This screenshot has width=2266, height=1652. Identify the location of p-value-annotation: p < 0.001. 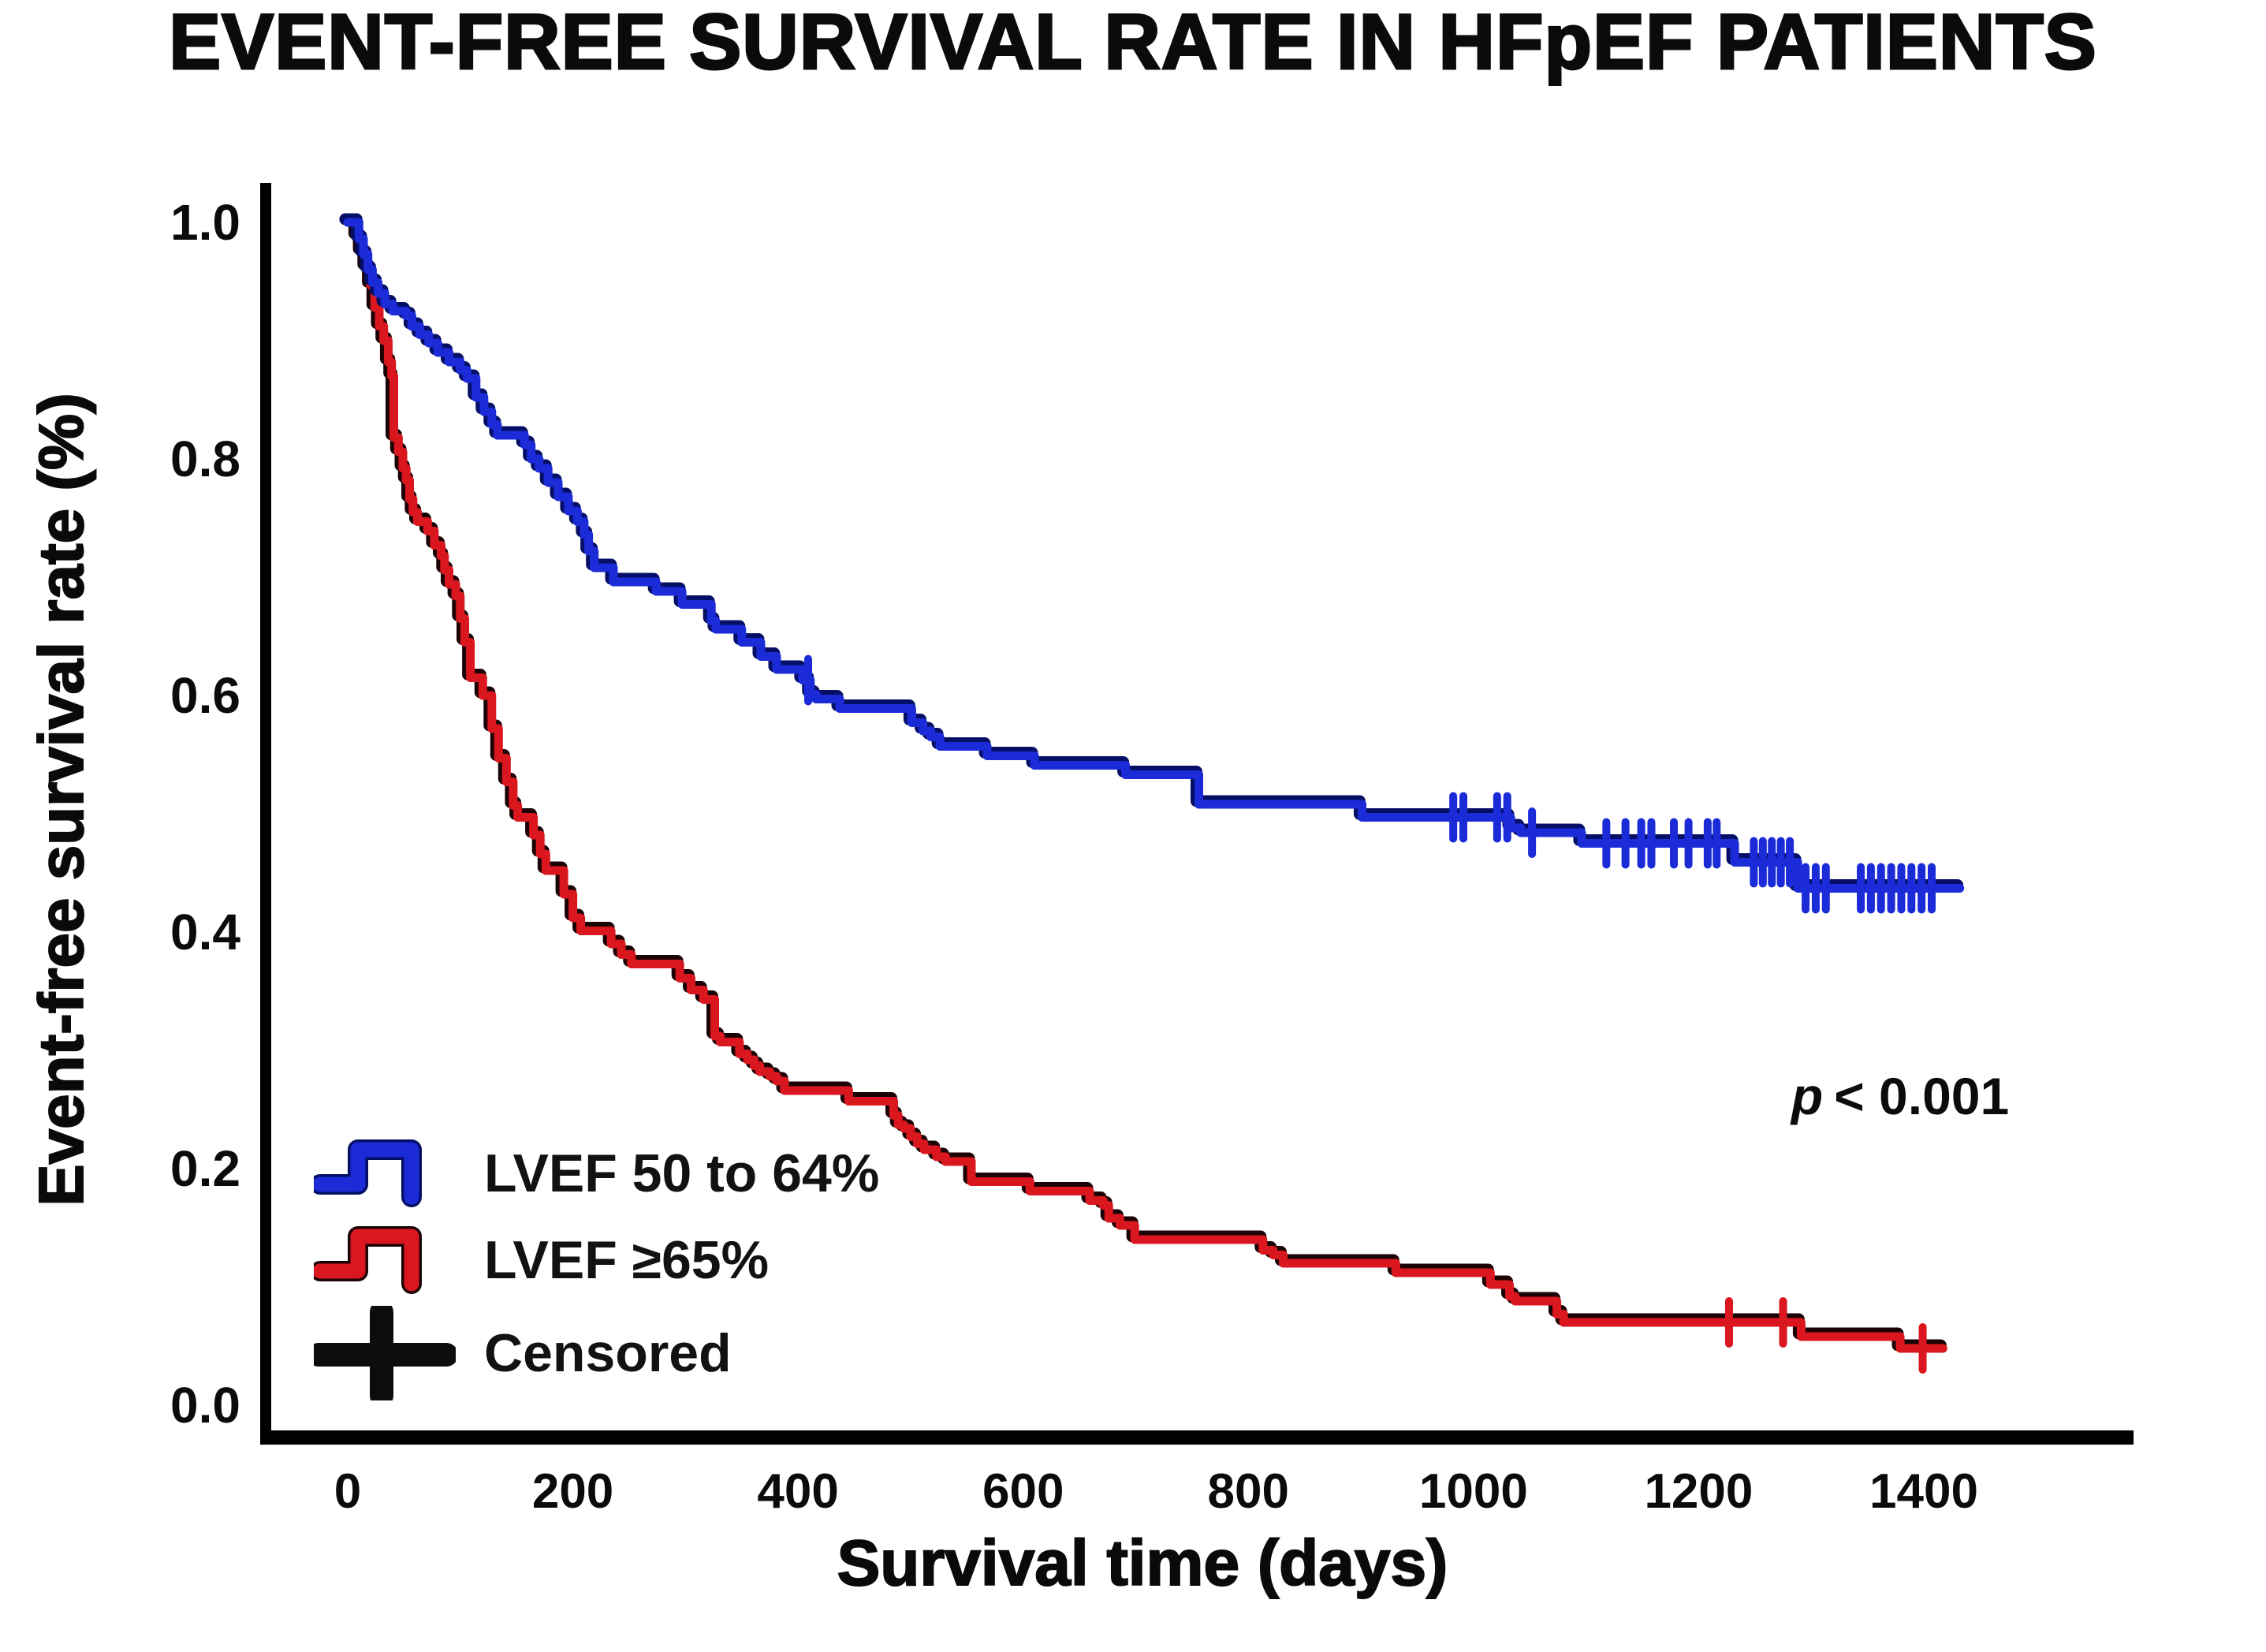
(1900, 1096).